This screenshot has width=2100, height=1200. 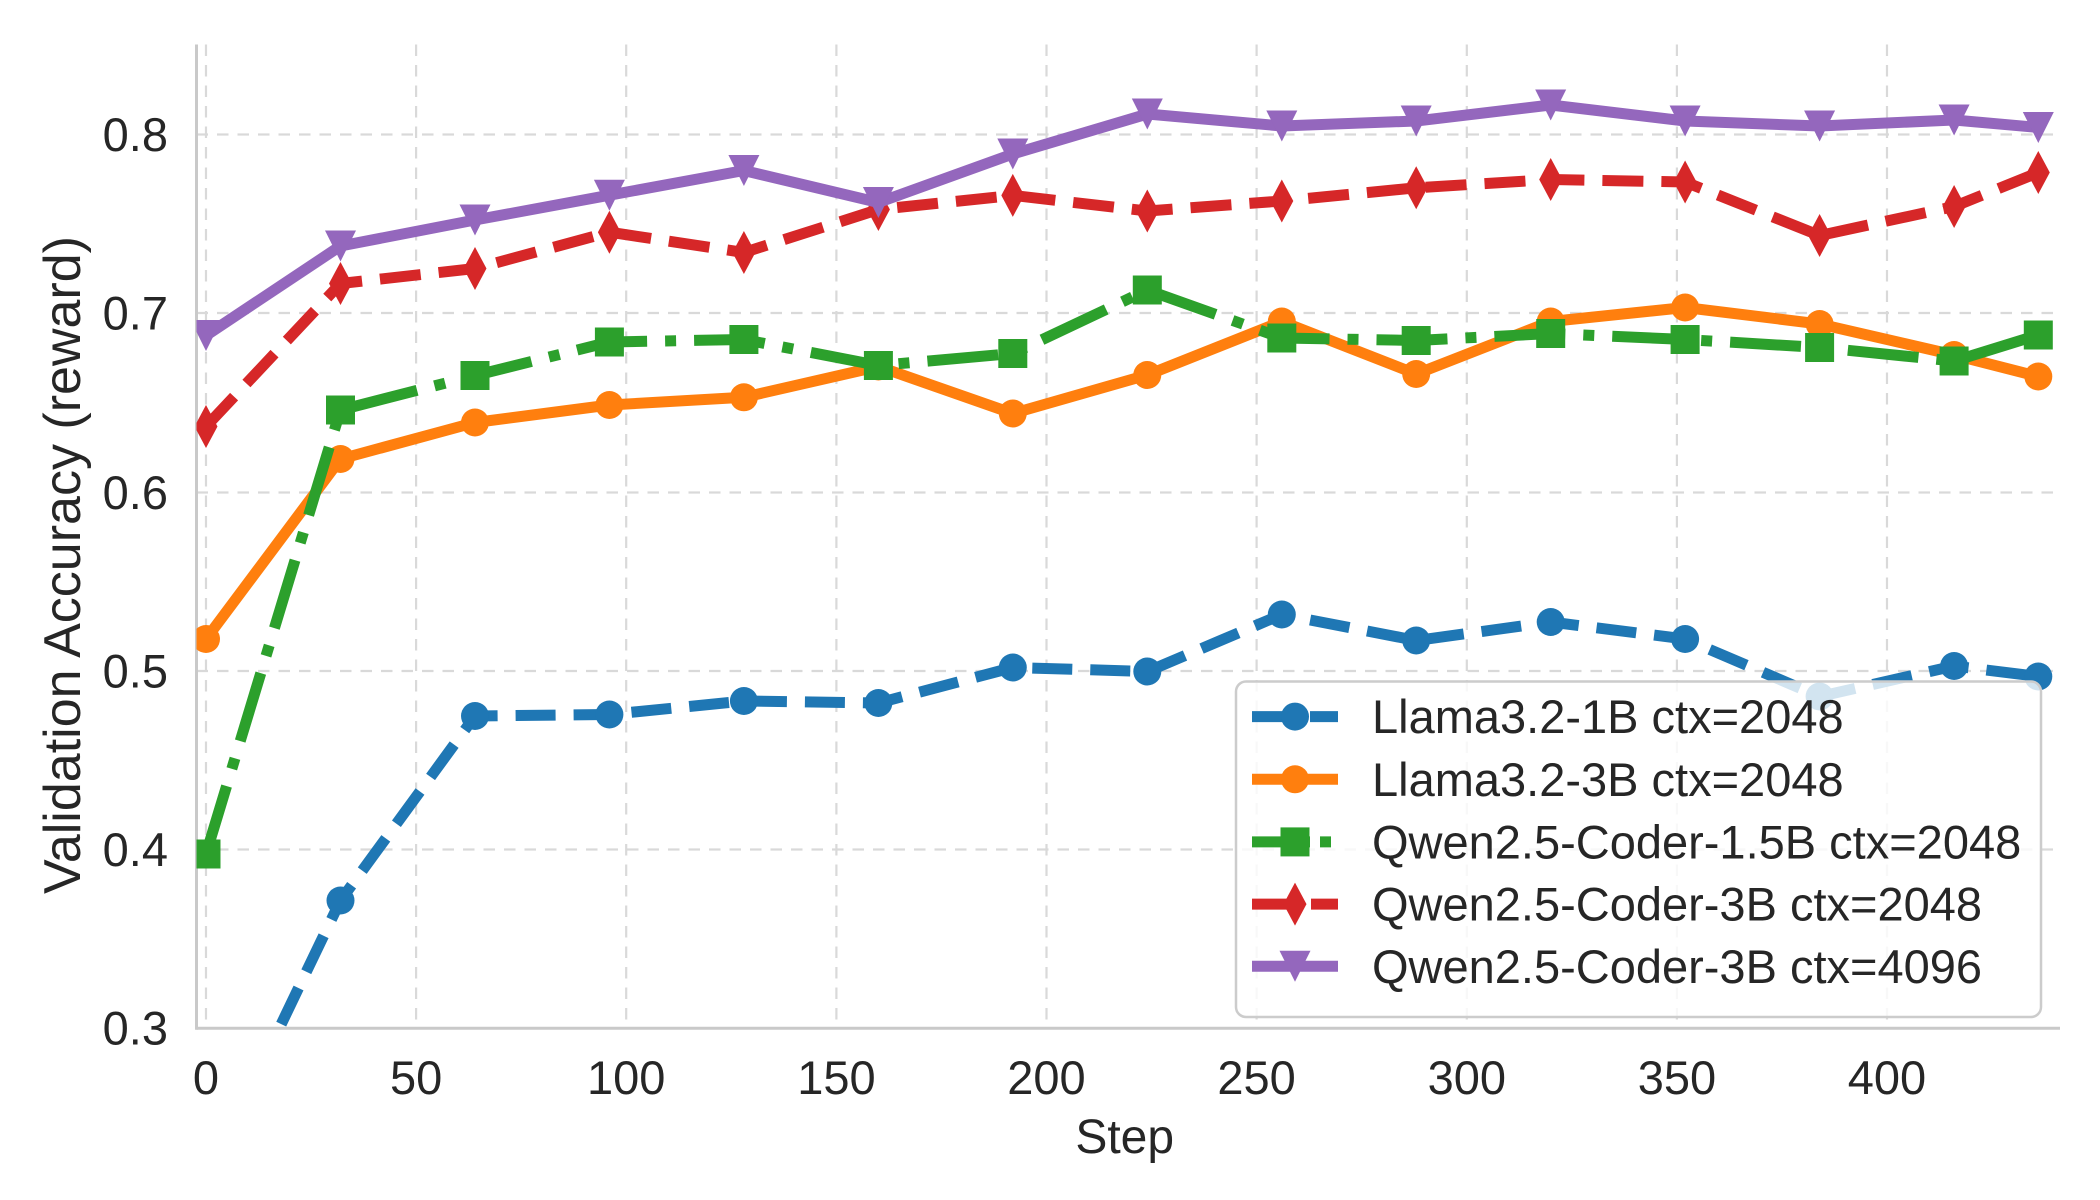 What do you see at coordinates (1677, 904) in the screenshot?
I see `svg-text: Qwen2.5-Coder-3B ctx=2048` at bounding box center [1677, 904].